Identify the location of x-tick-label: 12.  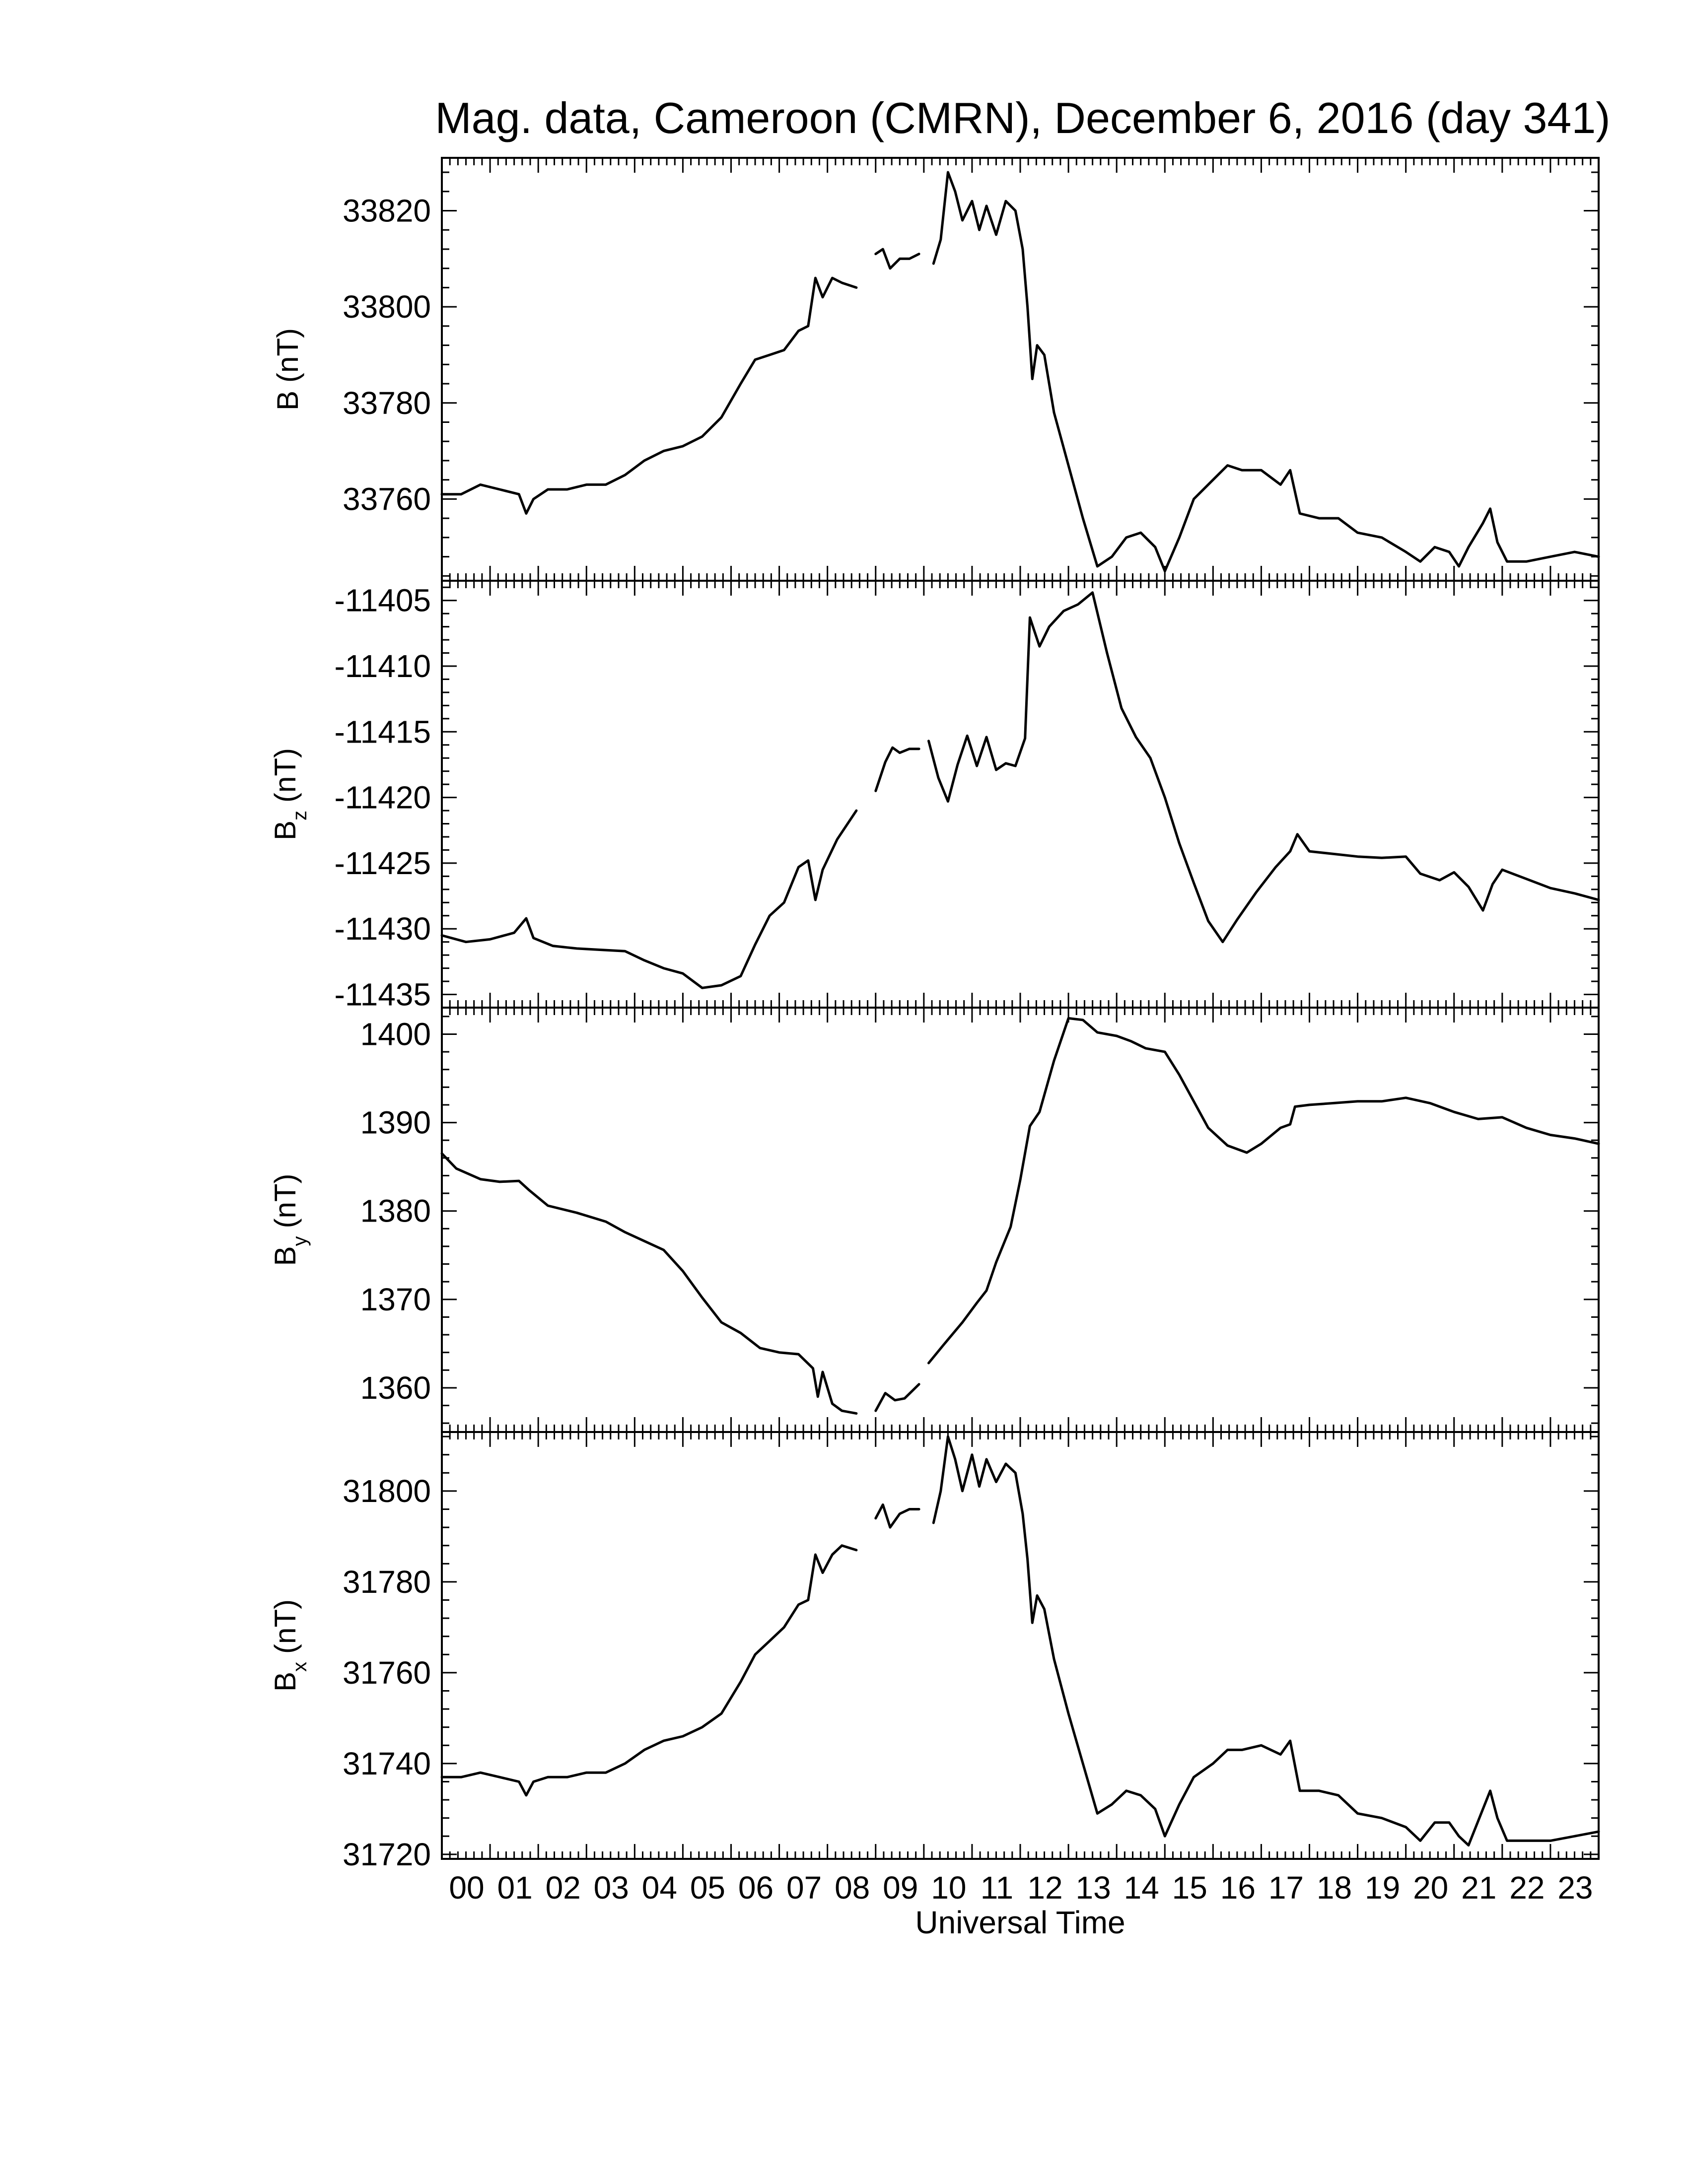
(1044, 1888).